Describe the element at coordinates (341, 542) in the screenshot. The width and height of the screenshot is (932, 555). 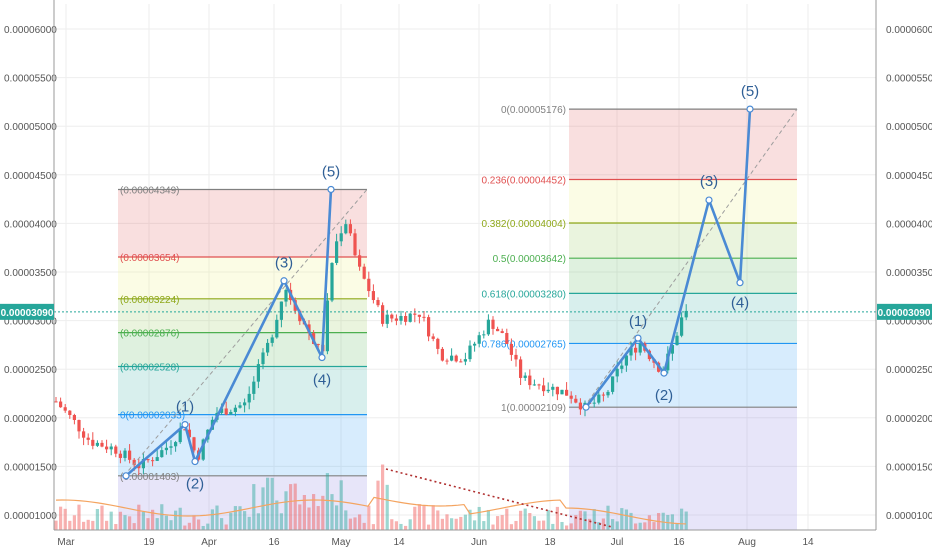
I see `x-tick-label: May` at that location.